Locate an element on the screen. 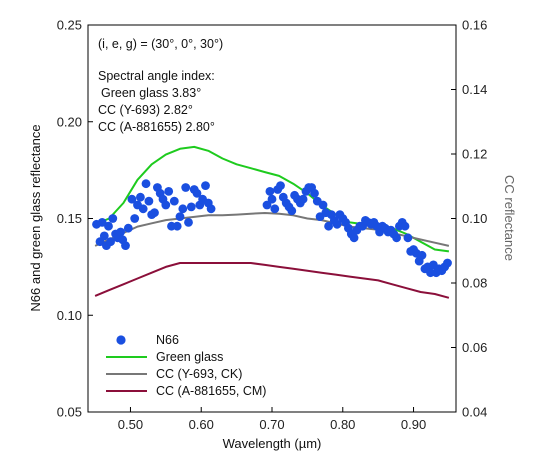  x-axis-title: Wavelength (µm) is located at coordinates (272, 443).